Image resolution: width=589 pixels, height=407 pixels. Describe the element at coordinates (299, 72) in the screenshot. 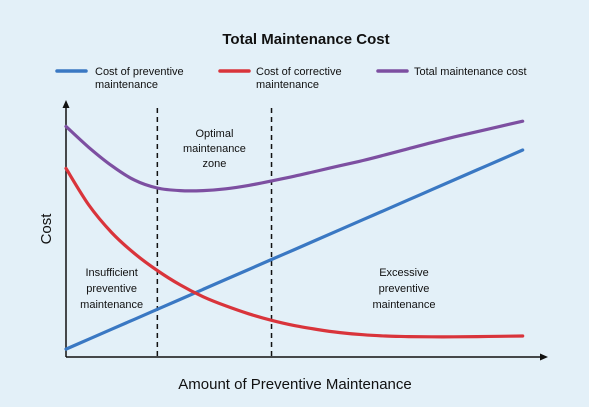

I see `legend-label-line: Cost of corrective` at that location.